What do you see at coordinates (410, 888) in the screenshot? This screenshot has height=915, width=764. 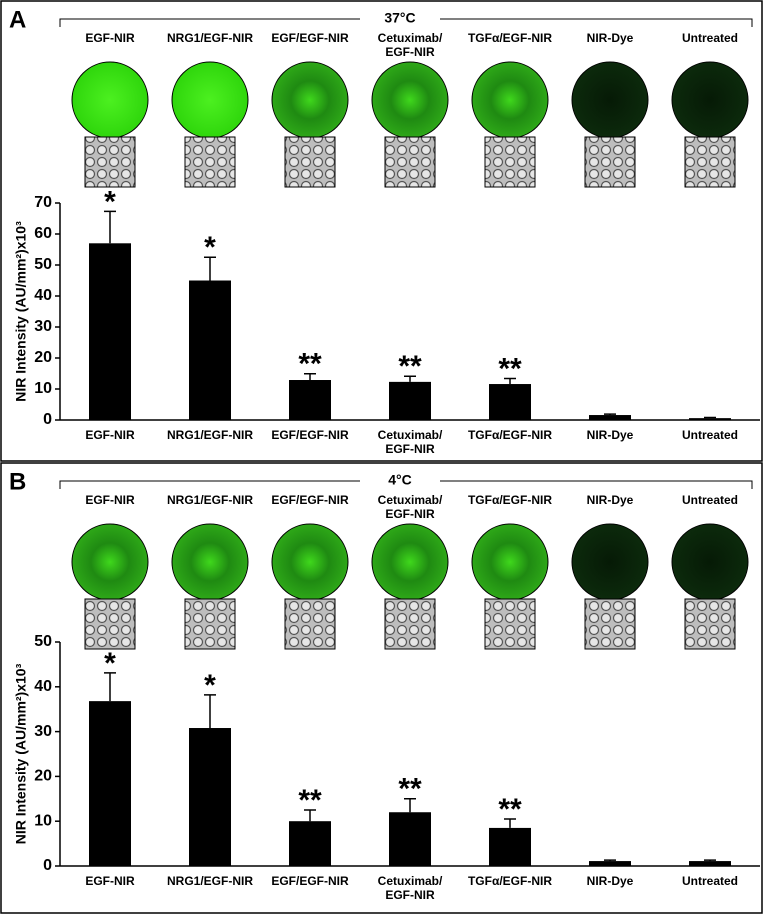 I see `x-tick-label: Cetuximab/ EGF-NIR` at bounding box center [410, 888].